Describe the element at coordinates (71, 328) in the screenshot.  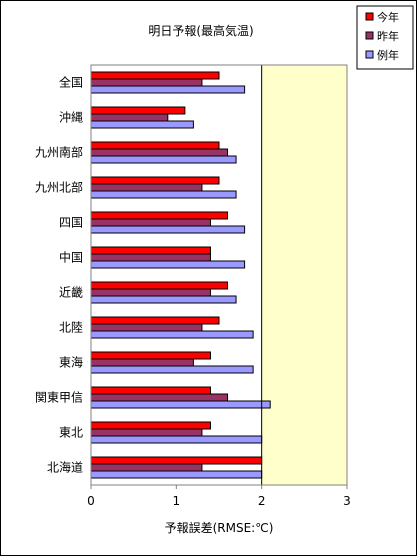
I see `category-label: 北陸` at that location.